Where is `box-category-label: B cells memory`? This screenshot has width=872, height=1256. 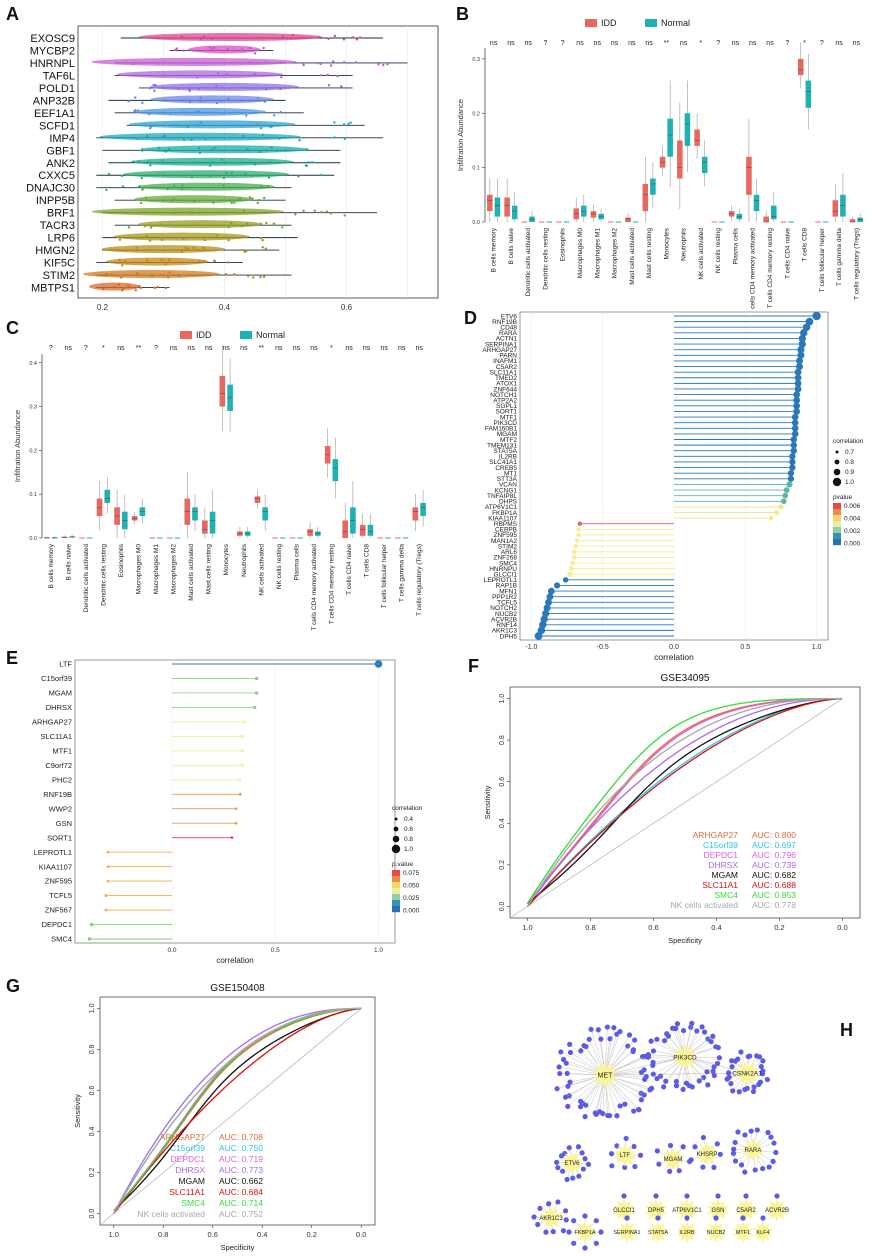
box-category-label: B cells memory is located at coordinates (51, 565).